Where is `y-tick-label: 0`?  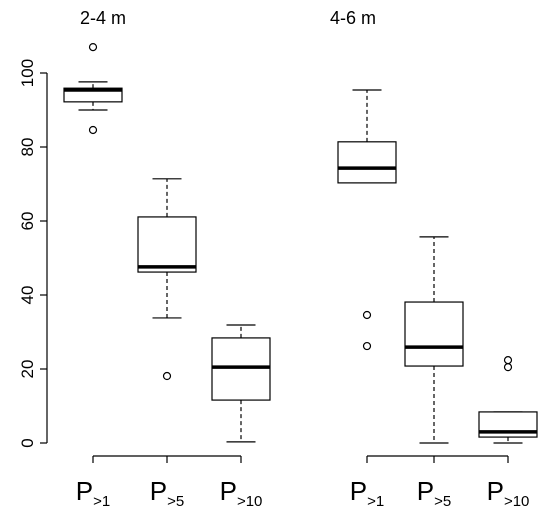
y-tick-label: 0 is located at coordinates (27, 442).